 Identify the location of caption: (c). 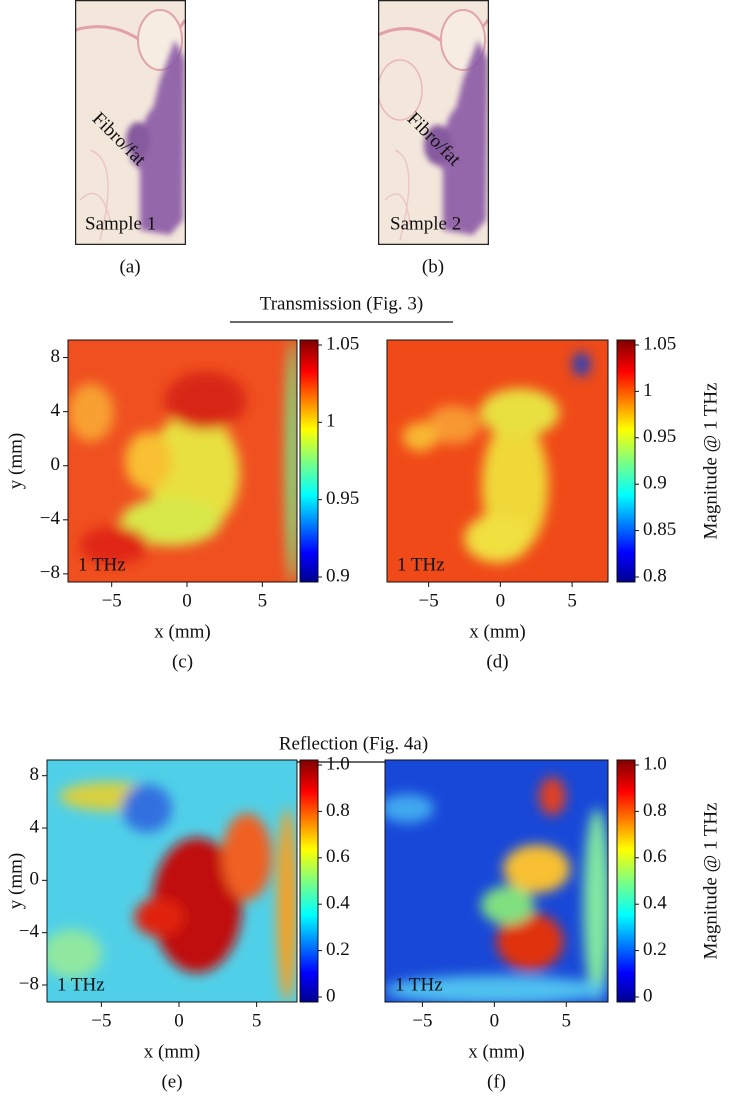
(182, 661).